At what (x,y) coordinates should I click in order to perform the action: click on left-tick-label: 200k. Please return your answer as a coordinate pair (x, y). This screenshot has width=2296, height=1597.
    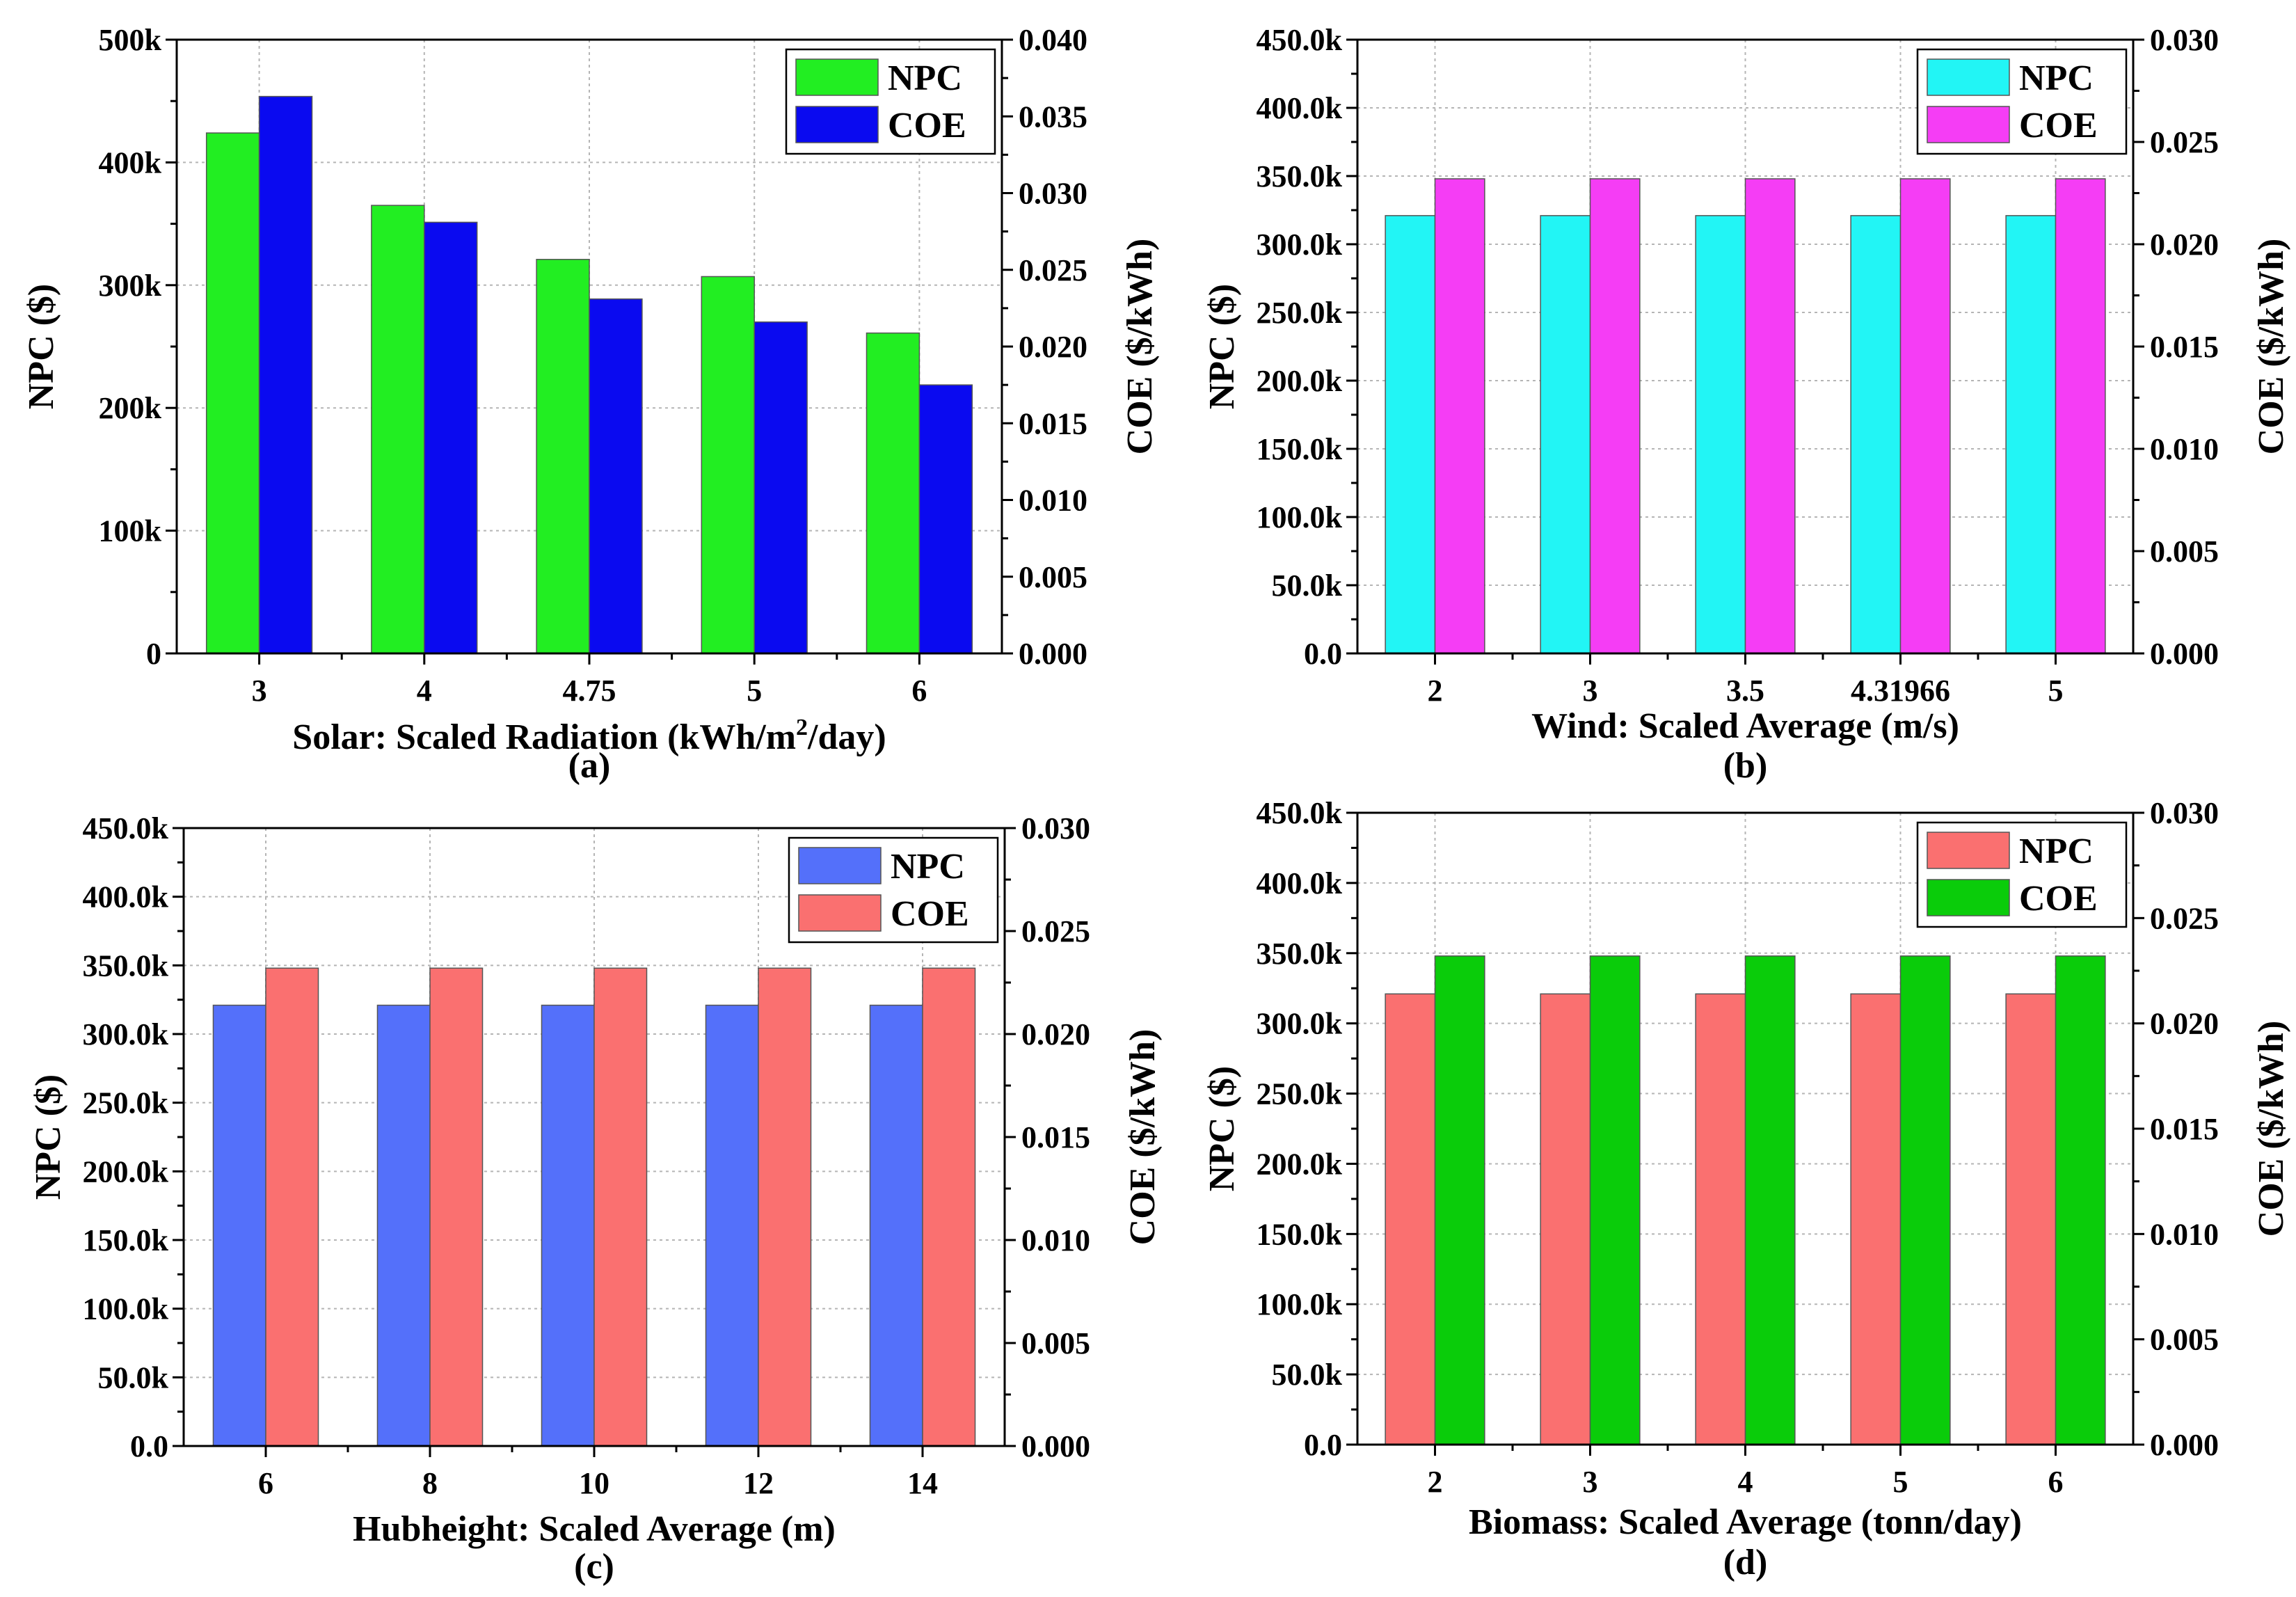
    Looking at the image, I should click on (131, 408).